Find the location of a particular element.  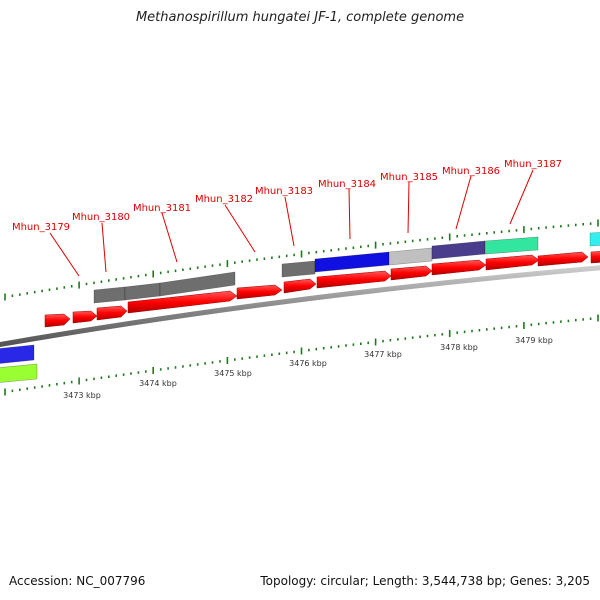

gene-label: Mhun_3187 is located at coordinates (533, 164).